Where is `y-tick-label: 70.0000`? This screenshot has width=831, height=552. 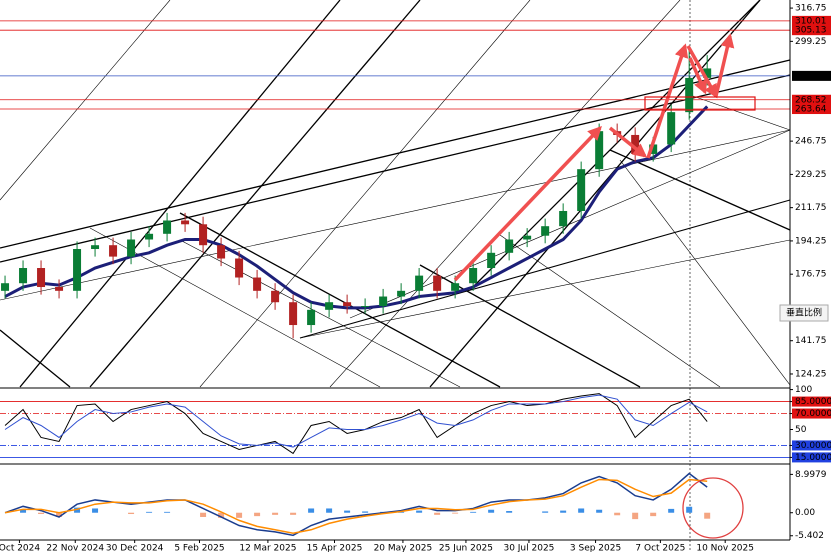 y-tick-label: 70.0000 is located at coordinates (813, 414).